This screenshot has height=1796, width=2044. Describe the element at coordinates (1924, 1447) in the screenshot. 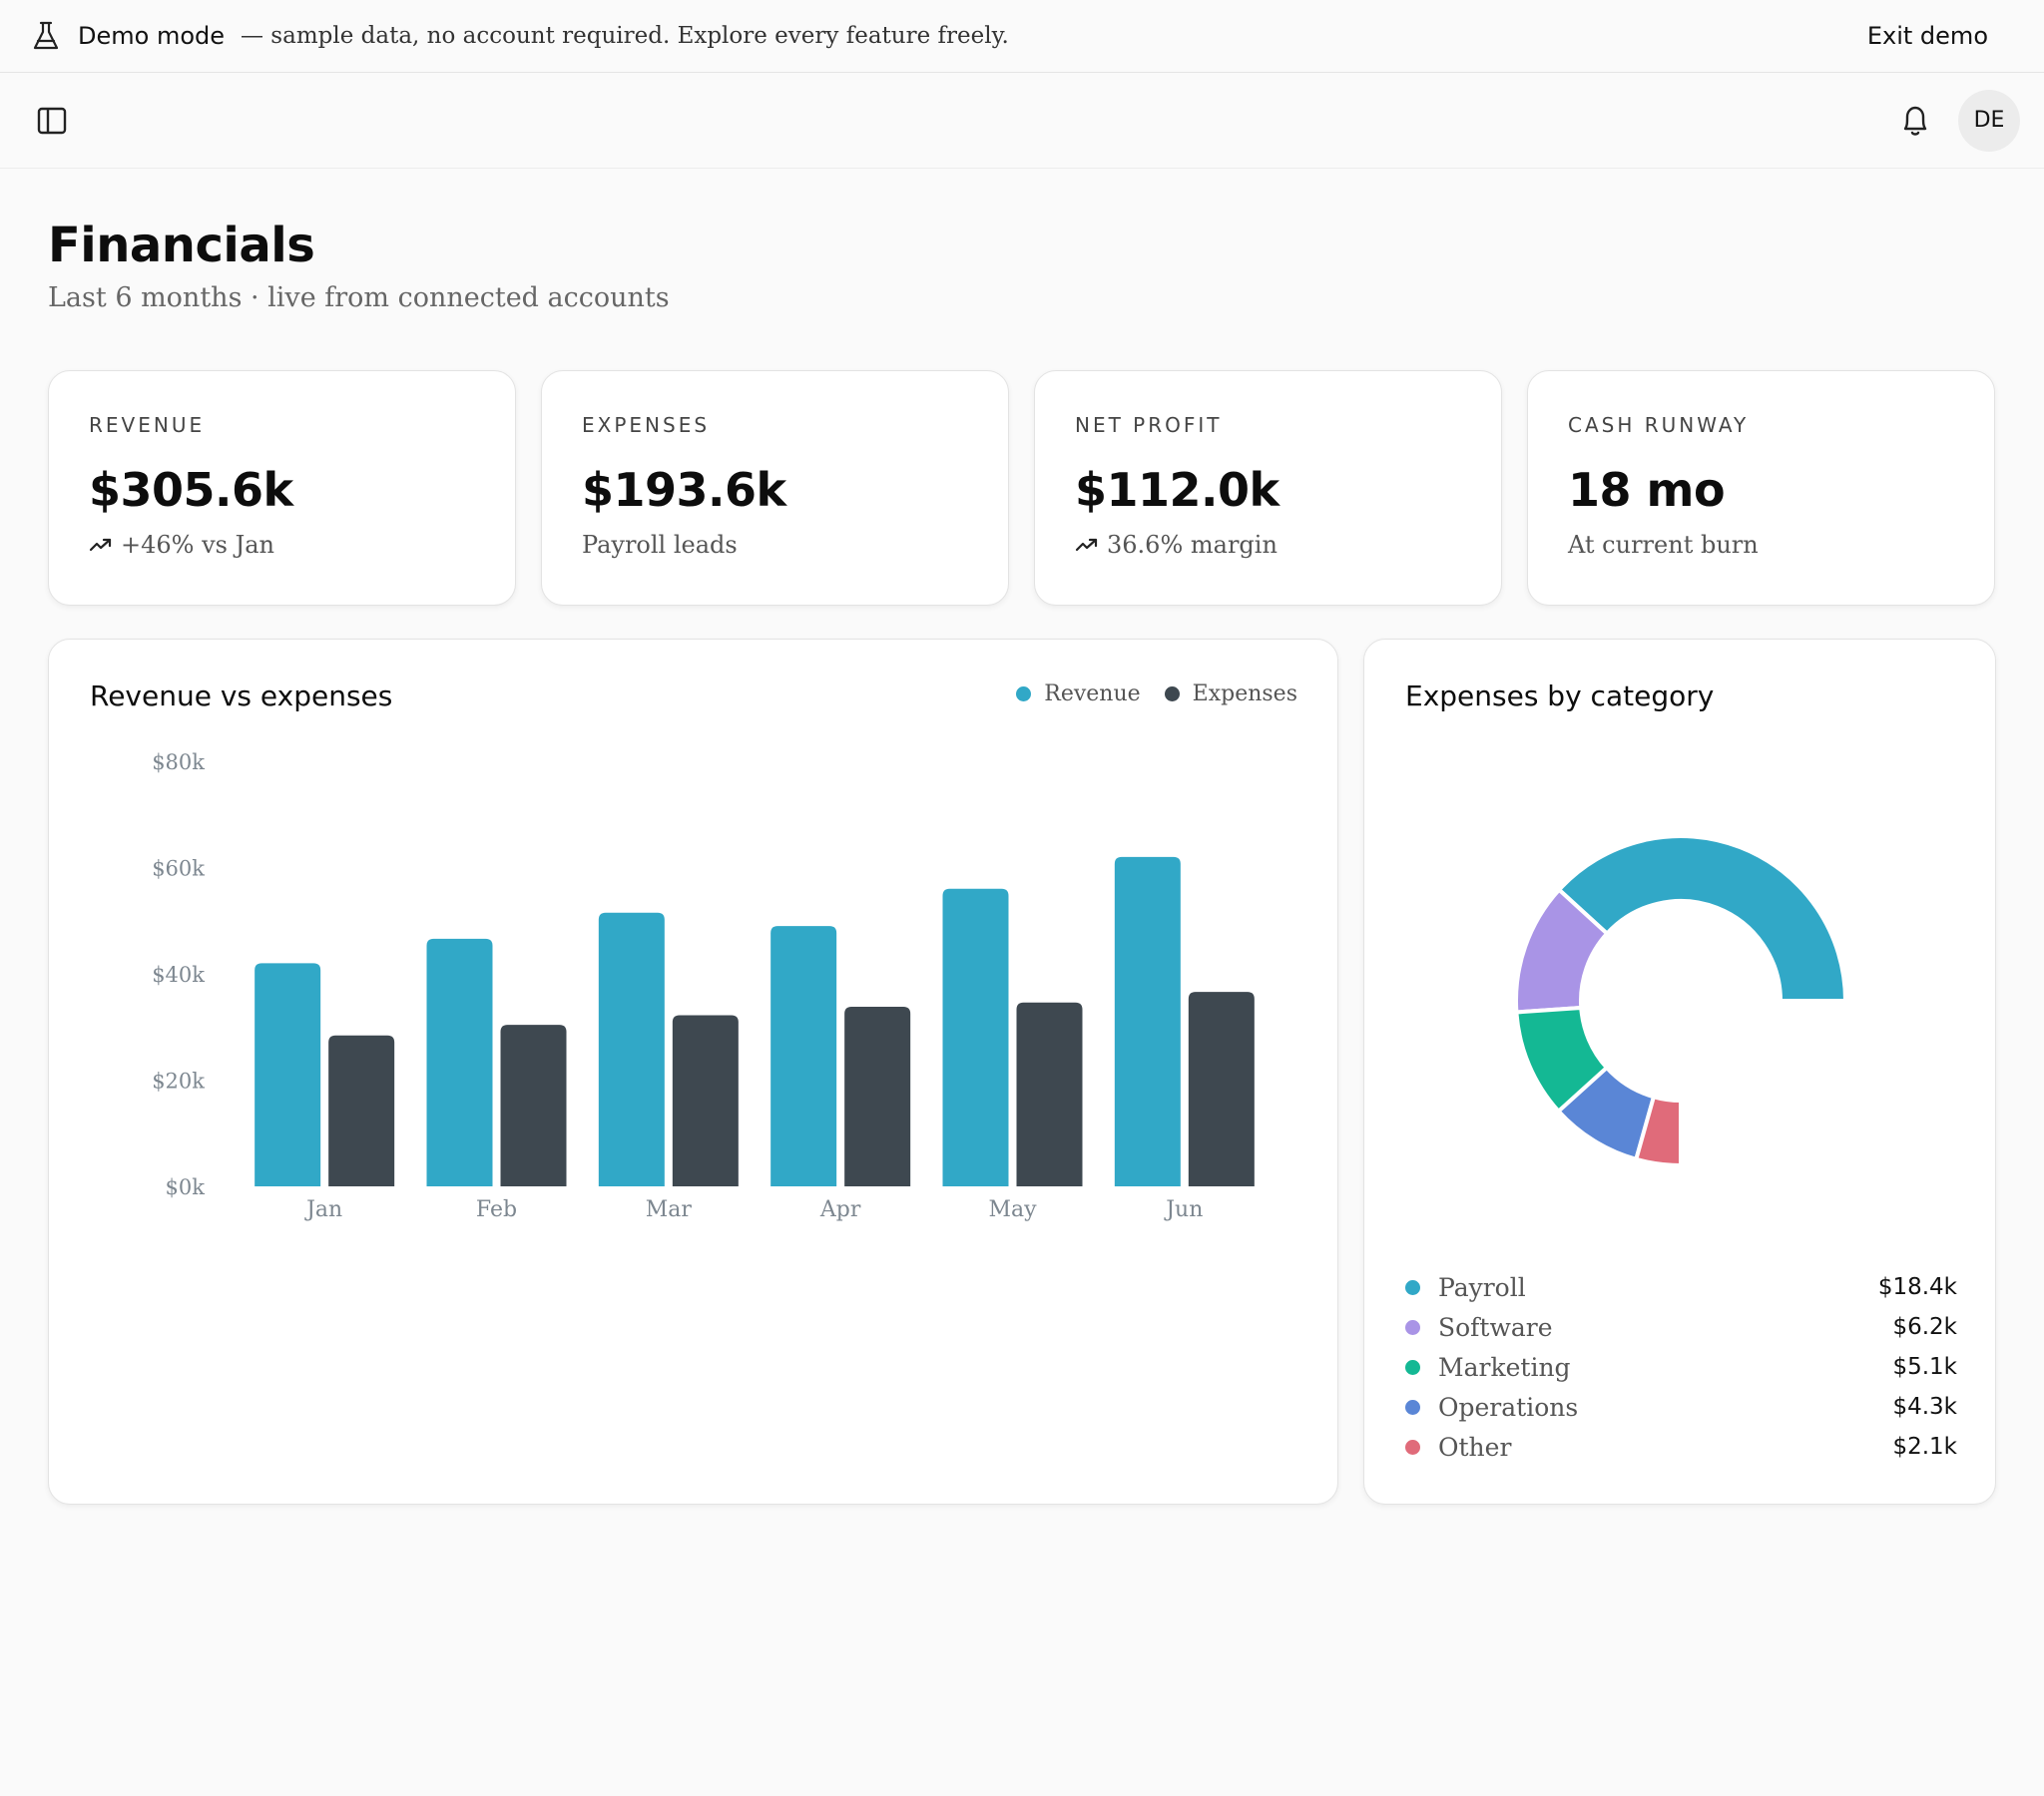

I see `category-amount: $2.1k` at that location.